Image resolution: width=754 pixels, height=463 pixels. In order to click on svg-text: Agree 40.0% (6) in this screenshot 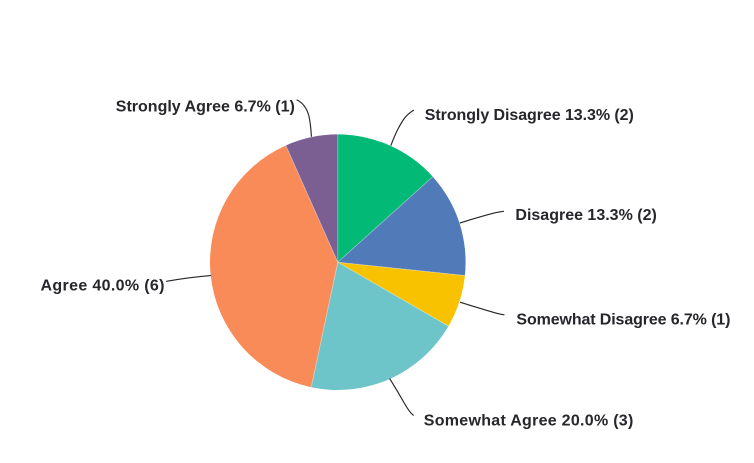, I will do `click(103, 286)`.